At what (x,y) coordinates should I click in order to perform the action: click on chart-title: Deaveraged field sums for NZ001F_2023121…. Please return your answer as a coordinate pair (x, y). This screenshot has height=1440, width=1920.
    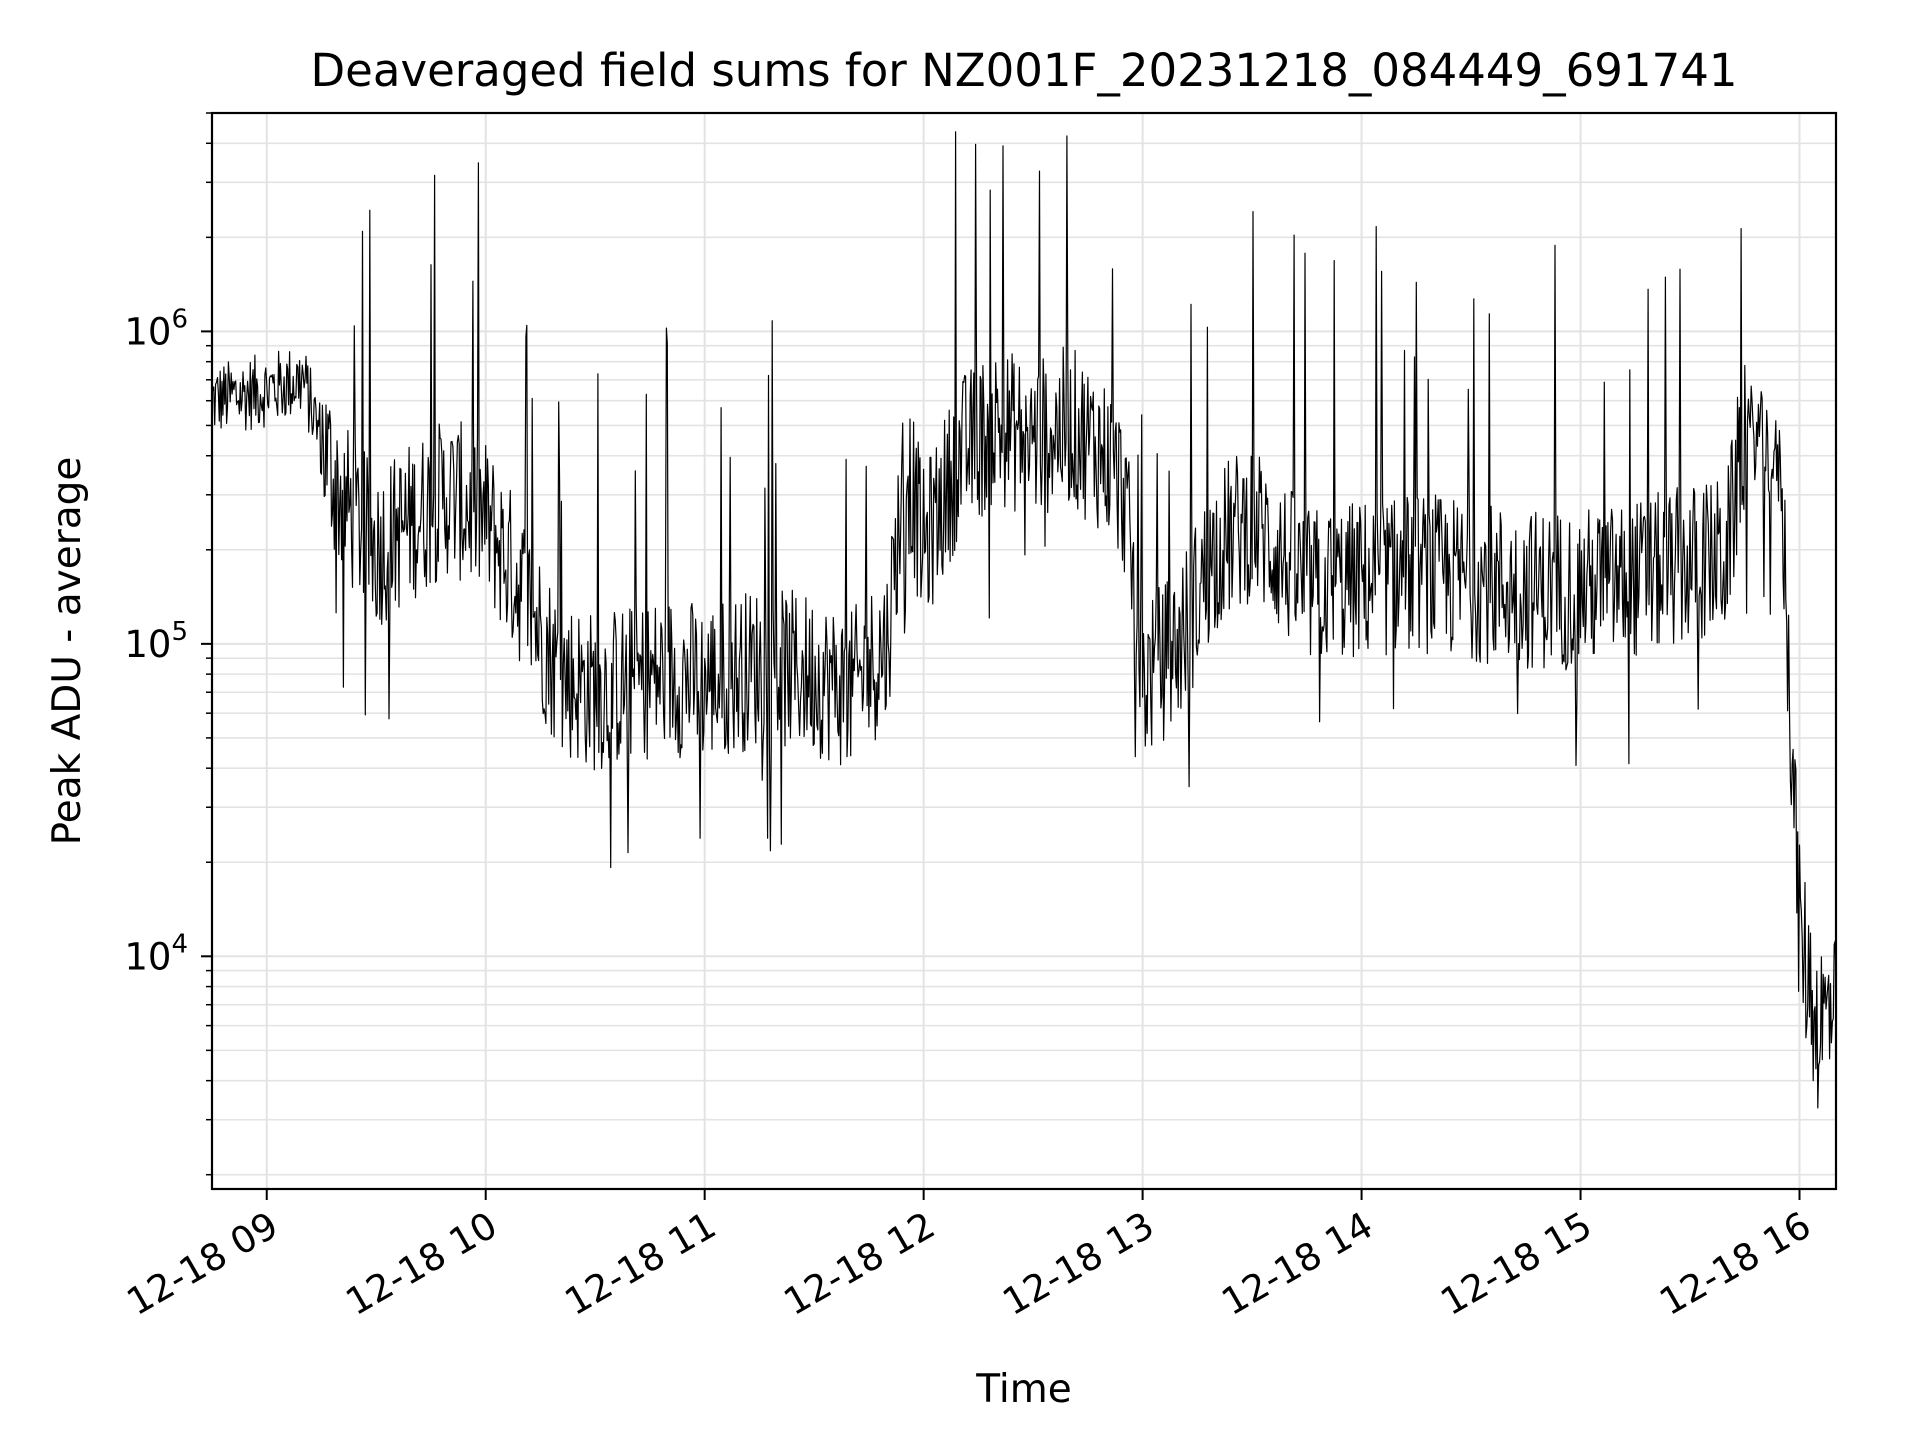
    Looking at the image, I should click on (1024, 70).